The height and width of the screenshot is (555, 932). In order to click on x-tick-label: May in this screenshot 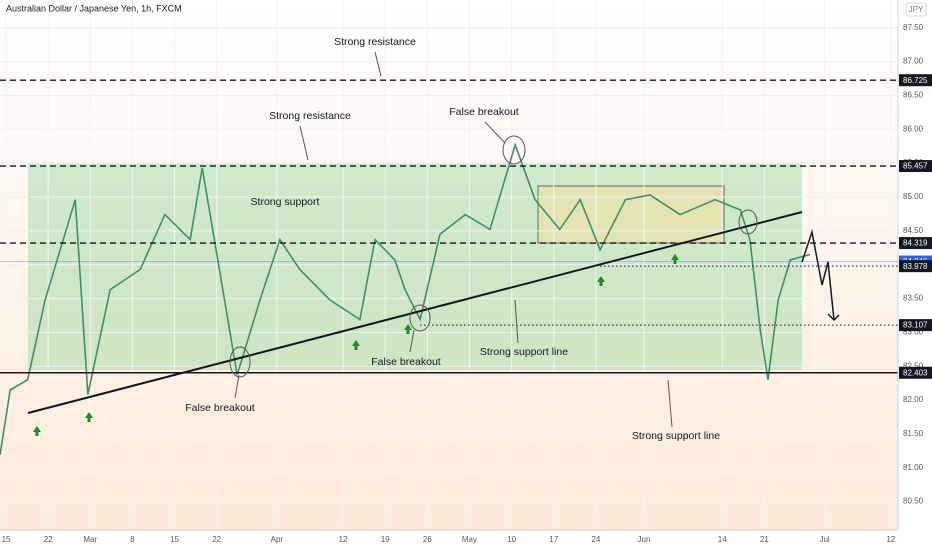, I will do `click(469, 539)`.